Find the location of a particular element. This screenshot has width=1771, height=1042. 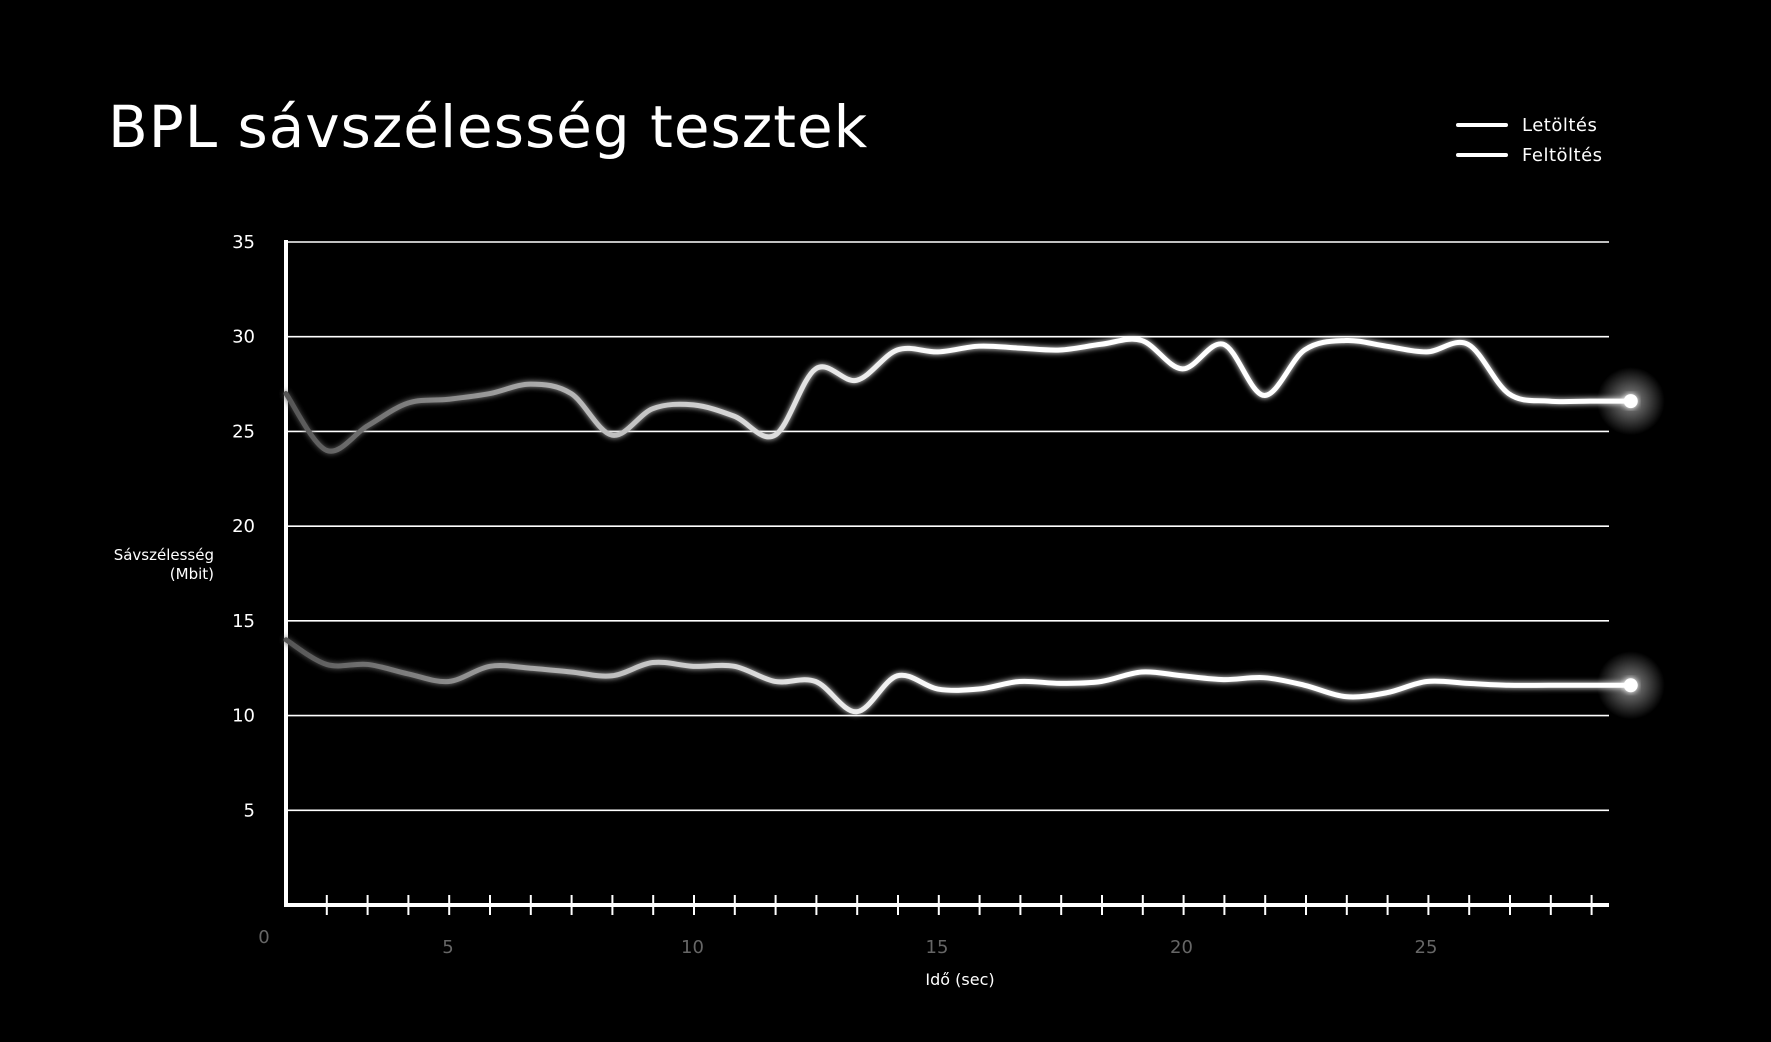

x-tick-label: 25 is located at coordinates (1426, 947).